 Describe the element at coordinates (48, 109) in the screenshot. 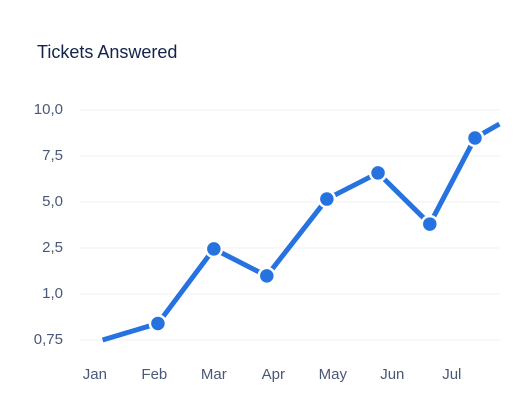

I see `y-tick-label: 10,0` at that location.